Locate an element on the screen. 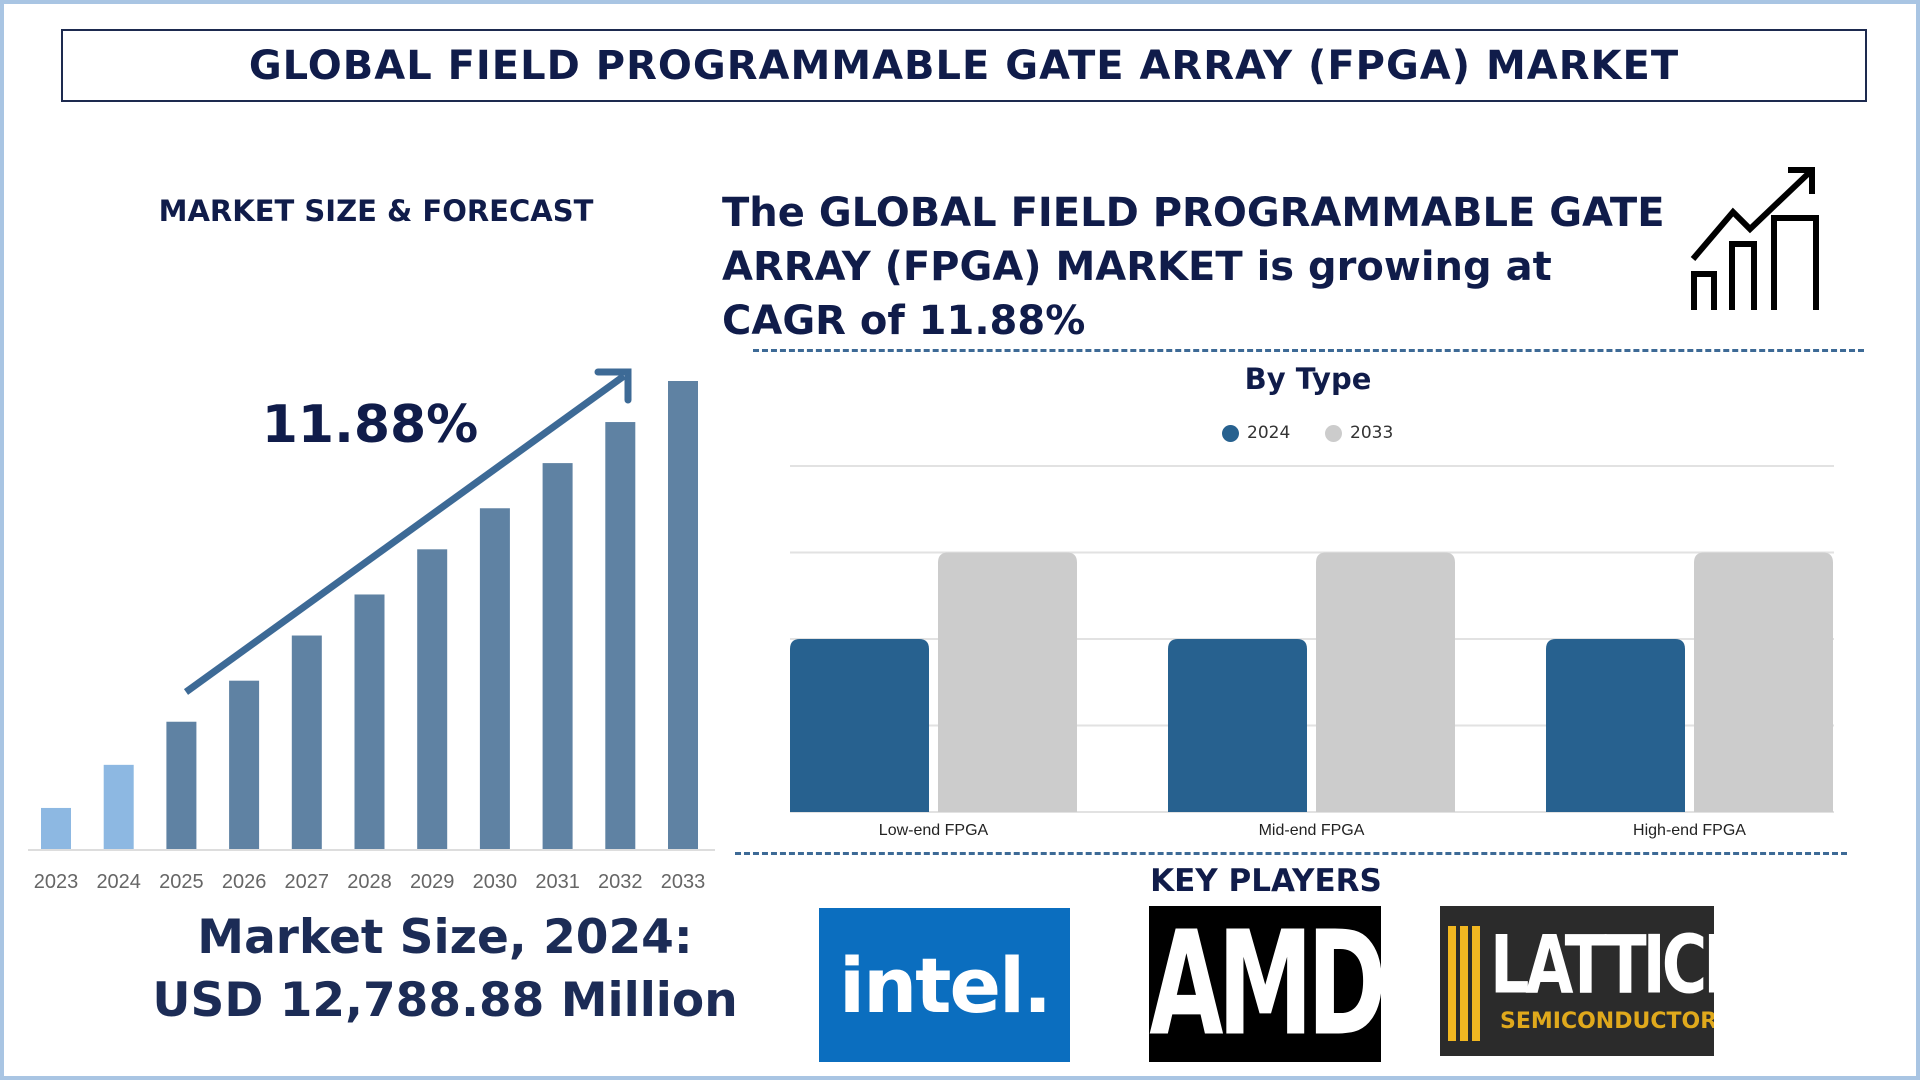  x-tick-label: 2025 is located at coordinates (181, 882).